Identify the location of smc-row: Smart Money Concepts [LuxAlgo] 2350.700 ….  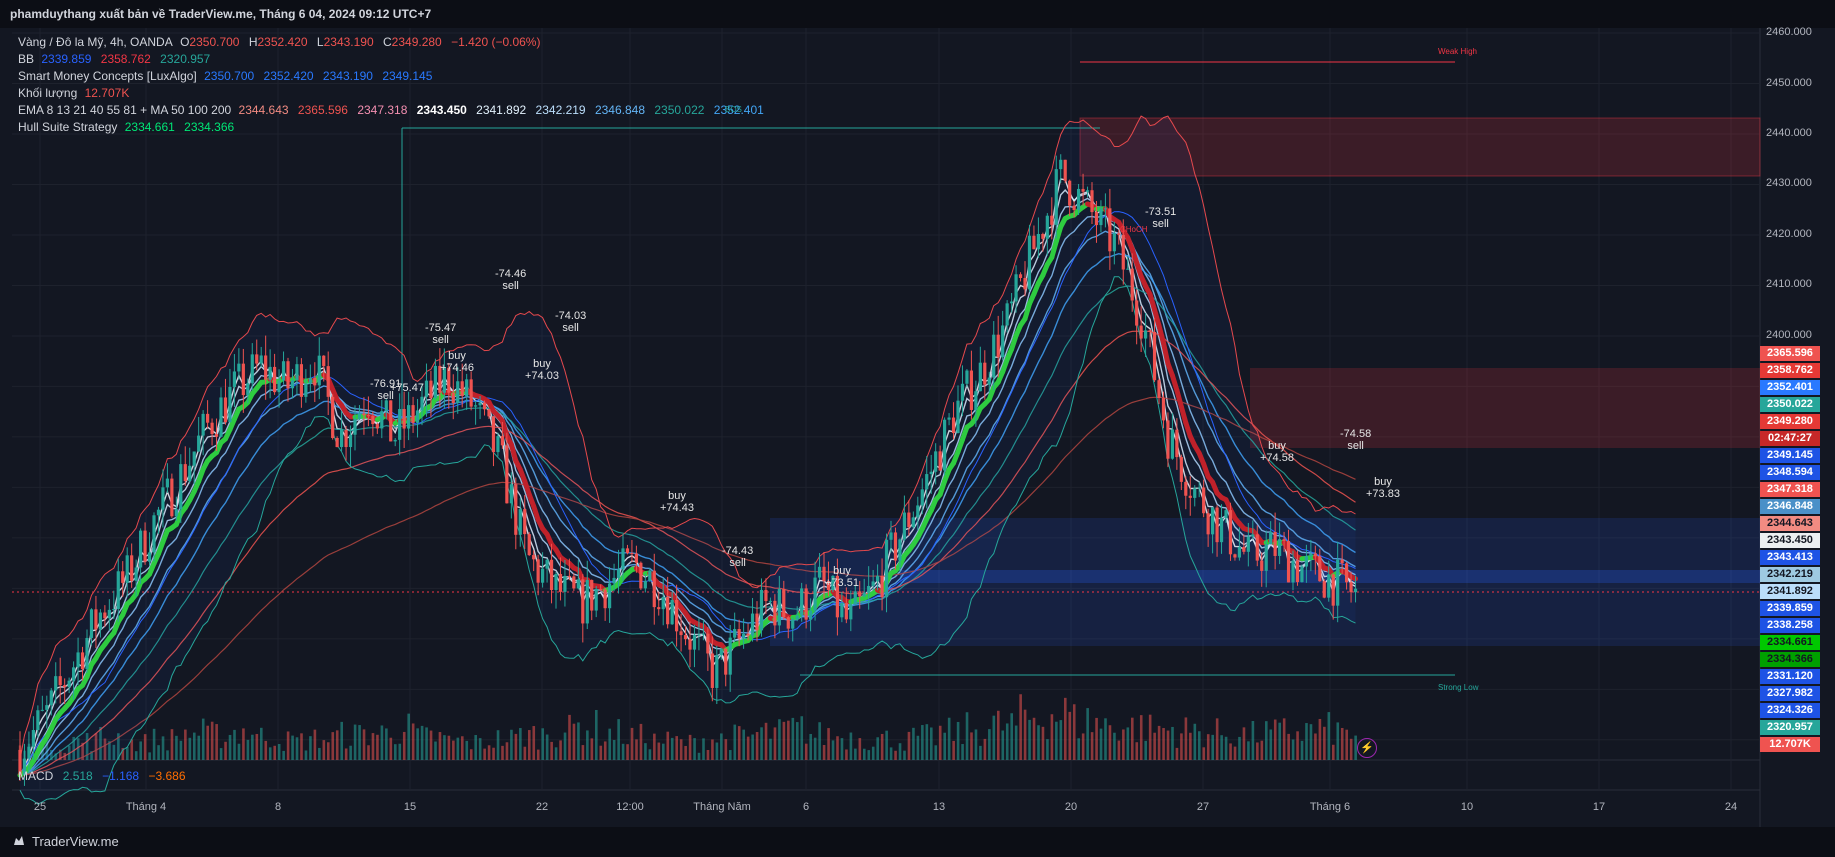
(394, 76).